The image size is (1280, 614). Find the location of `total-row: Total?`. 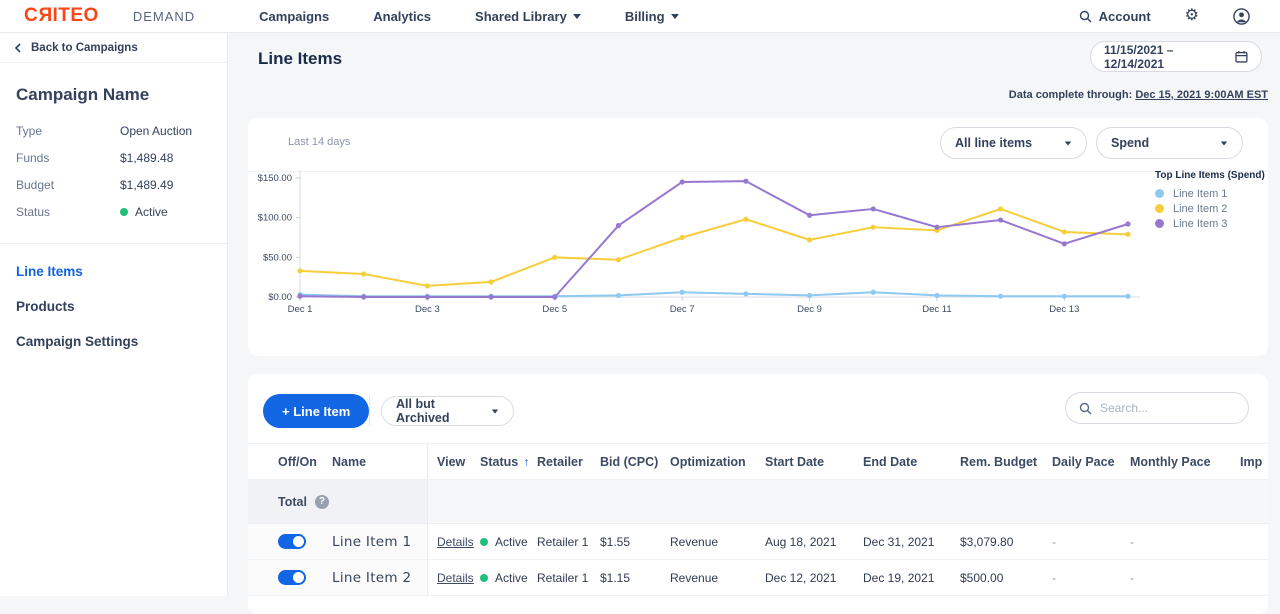

total-row: Total? is located at coordinates (758, 502).